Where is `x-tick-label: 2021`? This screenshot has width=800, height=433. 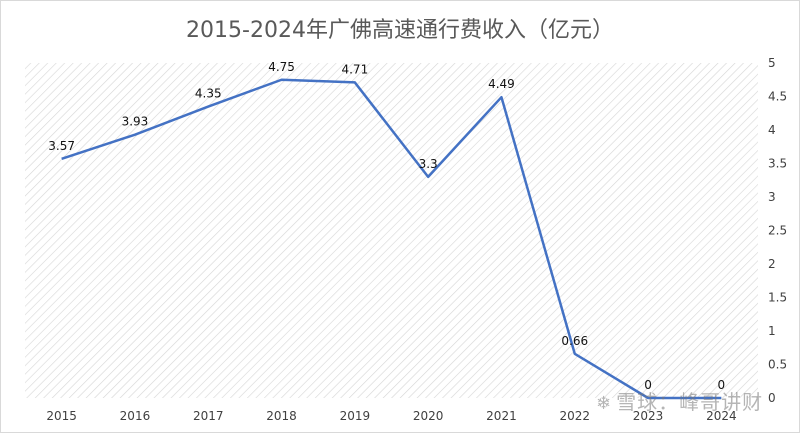
x-tick-label: 2021 is located at coordinates (501, 416).